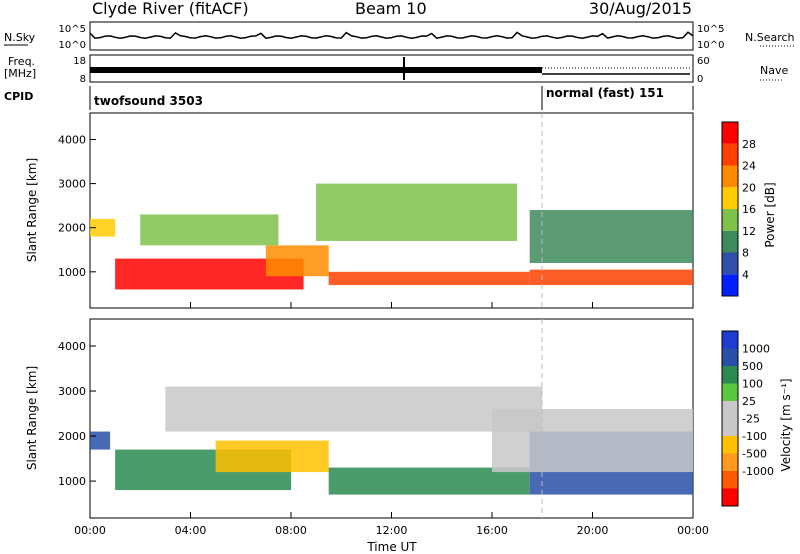 The image size is (800, 554). What do you see at coordinates (756, 349) in the screenshot?
I see `velocity-colorbar-tick: 1000` at bounding box center [756, 349].